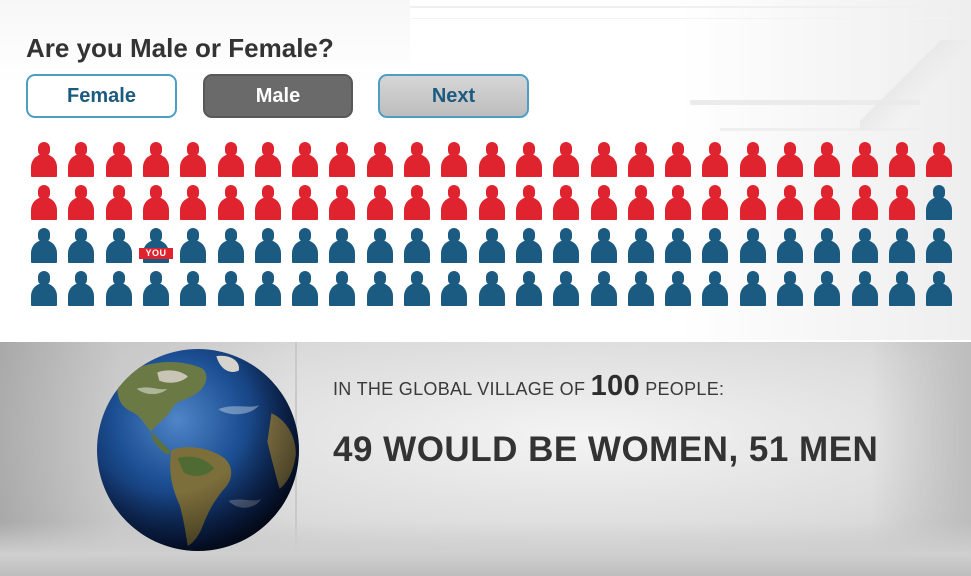 The height and width of the screenshot is (576, 971). Describe the element at coordinates (462, 389) in the screenshot. I see `caption-prefix: IN THE GLOBAL VILLAGE OF` at that location.